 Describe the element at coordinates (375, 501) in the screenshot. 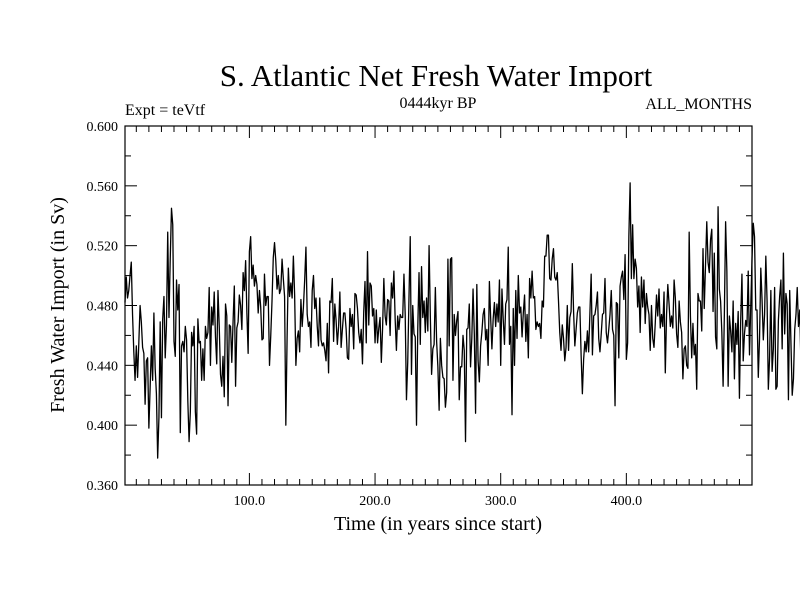

I see `x-tick-label: 200.0` at that location.